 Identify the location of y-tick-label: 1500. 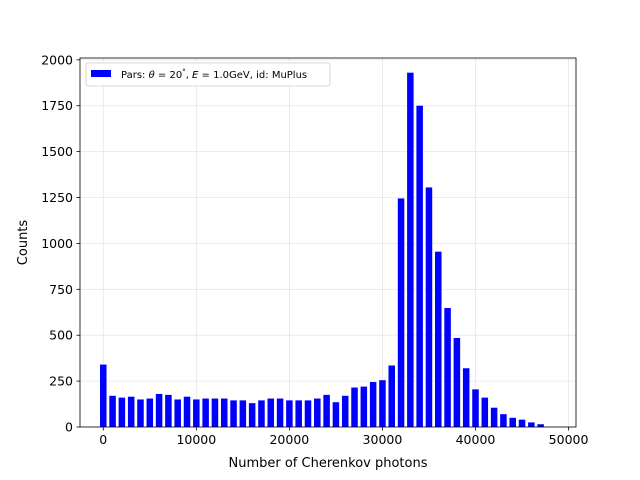
(57, 151).